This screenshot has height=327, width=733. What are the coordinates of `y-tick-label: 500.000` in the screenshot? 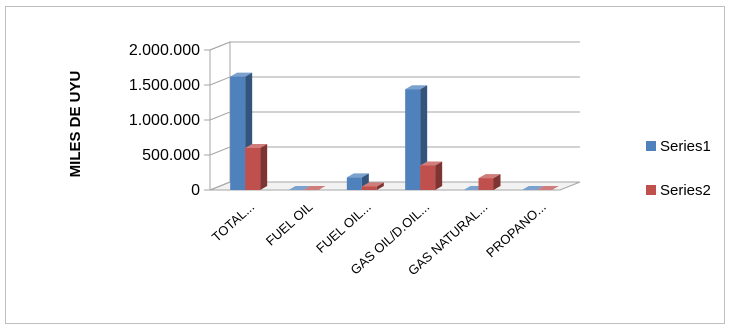 It's located at (171, 155).